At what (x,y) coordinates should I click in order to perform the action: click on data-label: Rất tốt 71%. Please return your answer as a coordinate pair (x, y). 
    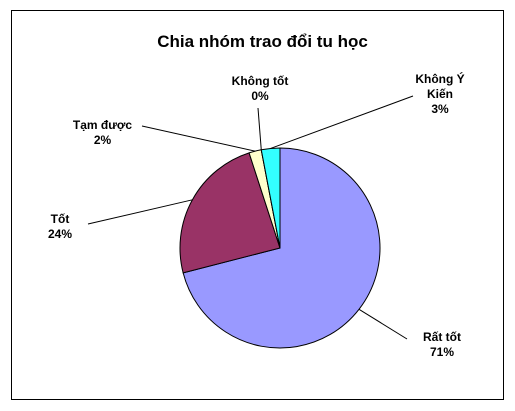
    Looking at the image, I should click on (442, 345).